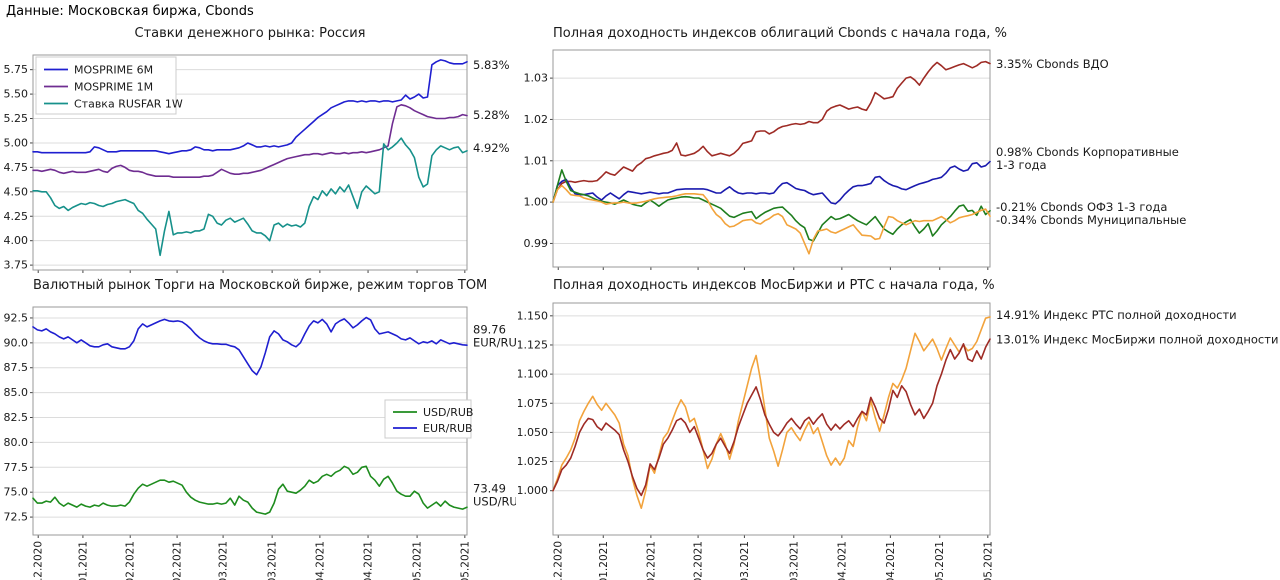 Image resolution: width=1280 pixels, height=580 pixels. I want to click on legend-label: USD/RUB, so click(448, 412).